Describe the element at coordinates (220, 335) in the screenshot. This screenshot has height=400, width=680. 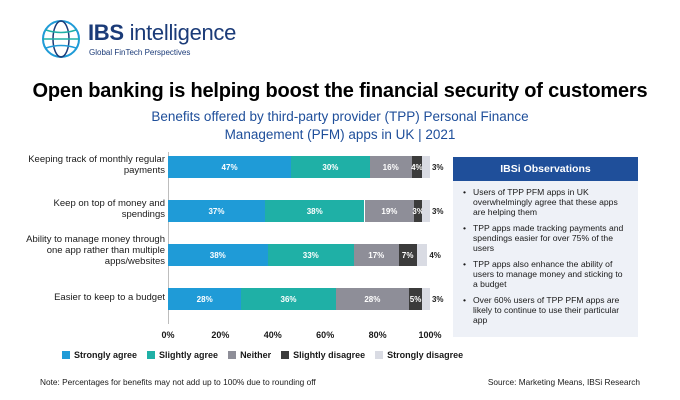
I see `x-tick-label: 20%` at that location.